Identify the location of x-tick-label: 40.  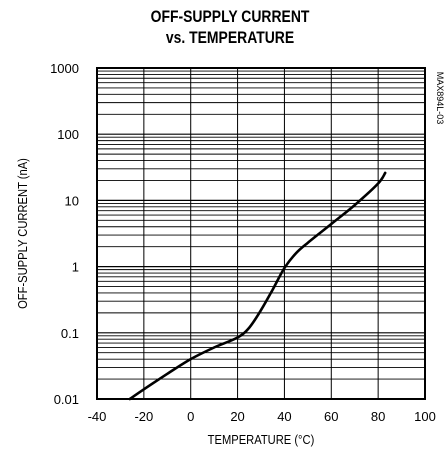
(284, 416).